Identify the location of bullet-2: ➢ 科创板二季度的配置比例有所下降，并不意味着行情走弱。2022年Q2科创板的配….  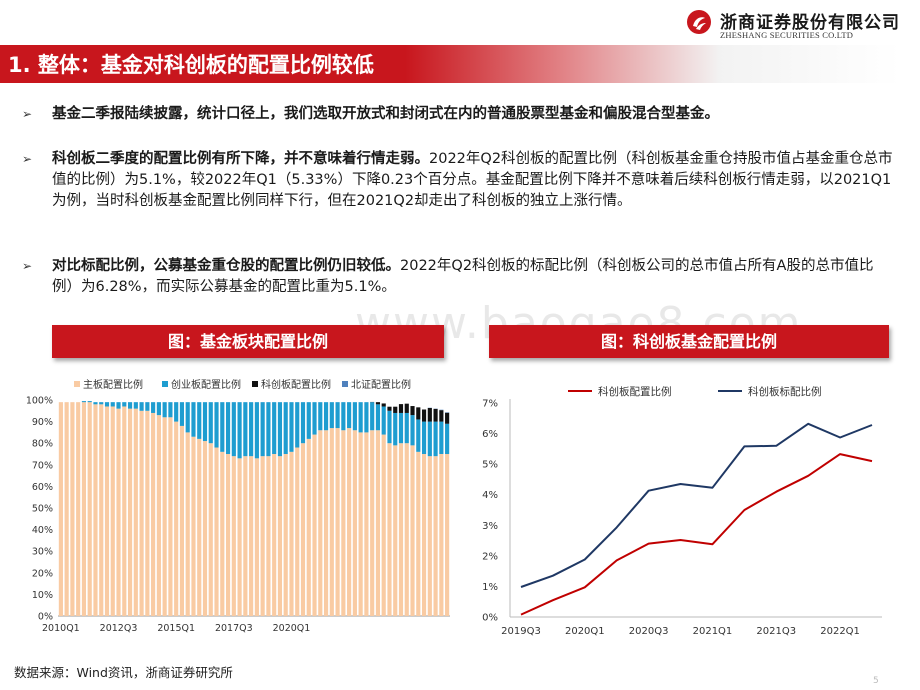
(458, 193).